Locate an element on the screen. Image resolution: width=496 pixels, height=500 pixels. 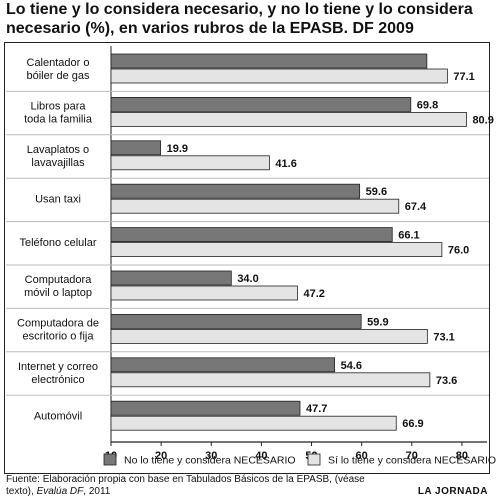
x-tick-label: 20 is located at coordinates (161, 456).